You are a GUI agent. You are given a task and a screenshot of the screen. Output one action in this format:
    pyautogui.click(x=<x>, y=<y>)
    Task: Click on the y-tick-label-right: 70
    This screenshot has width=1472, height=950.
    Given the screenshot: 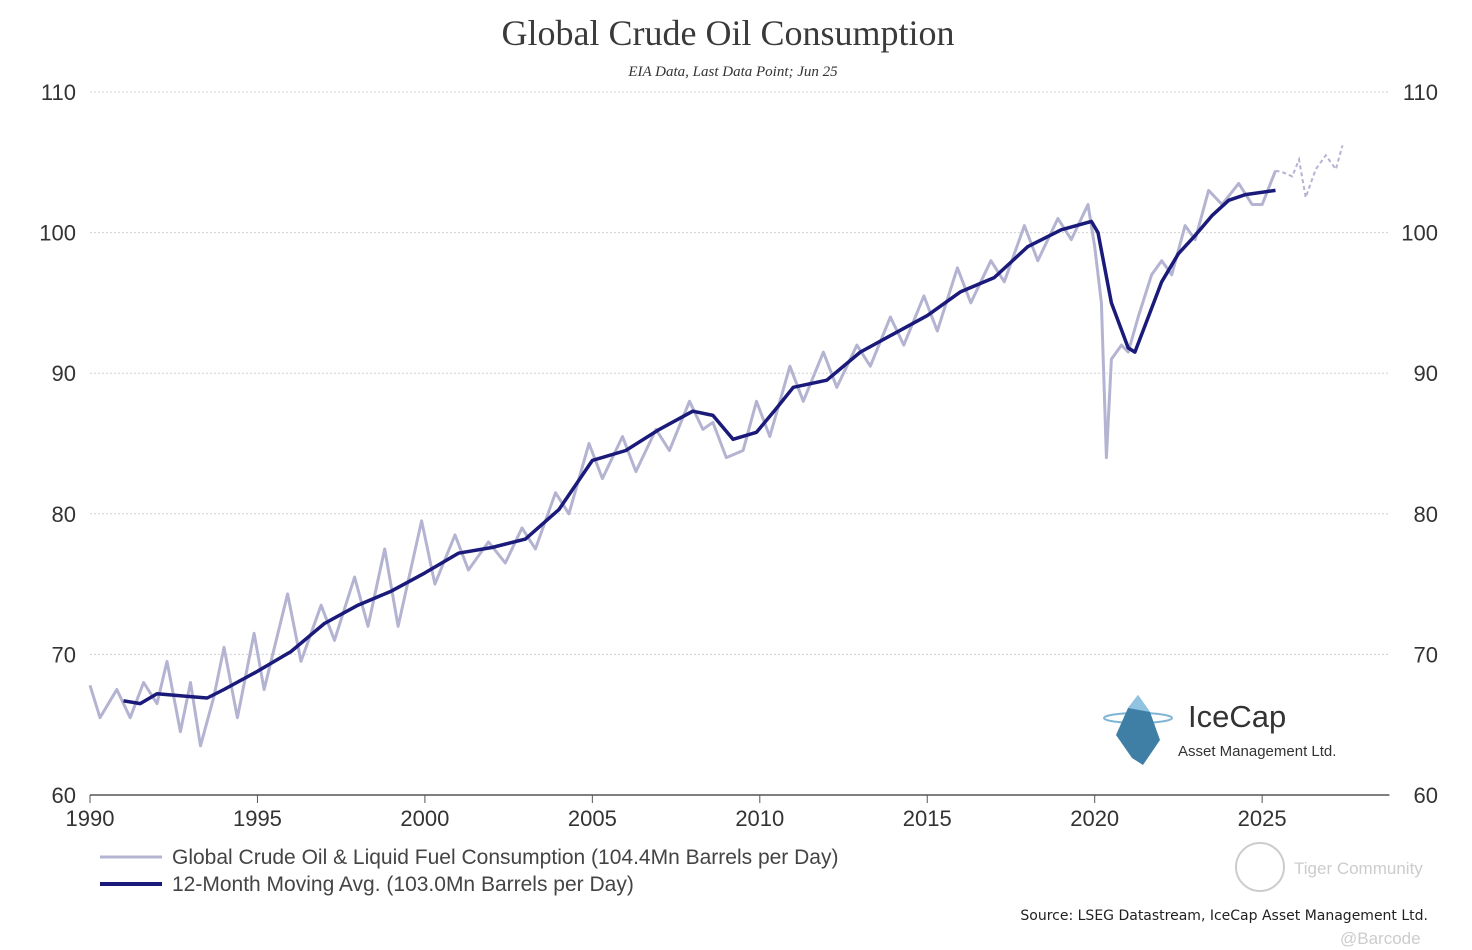 What is the action you would take?
    pyautogui.click(x=1426, y=654)
    